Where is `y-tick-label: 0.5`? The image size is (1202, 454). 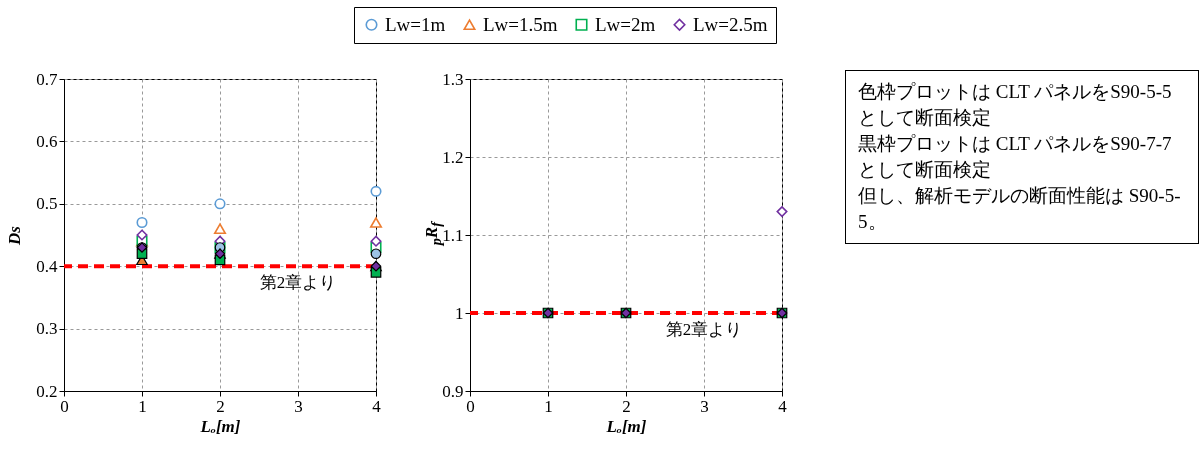
y-tick-label: 0.5 is located at coordinates (47, 204).